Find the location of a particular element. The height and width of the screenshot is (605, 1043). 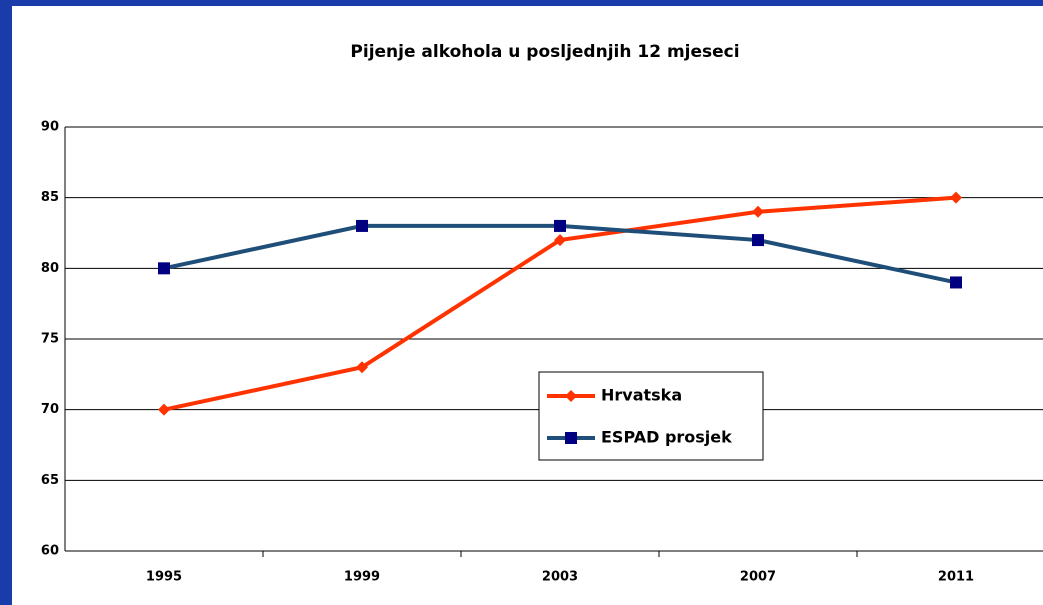

y-tick-label: 85 is located at coordinates (50, 197).